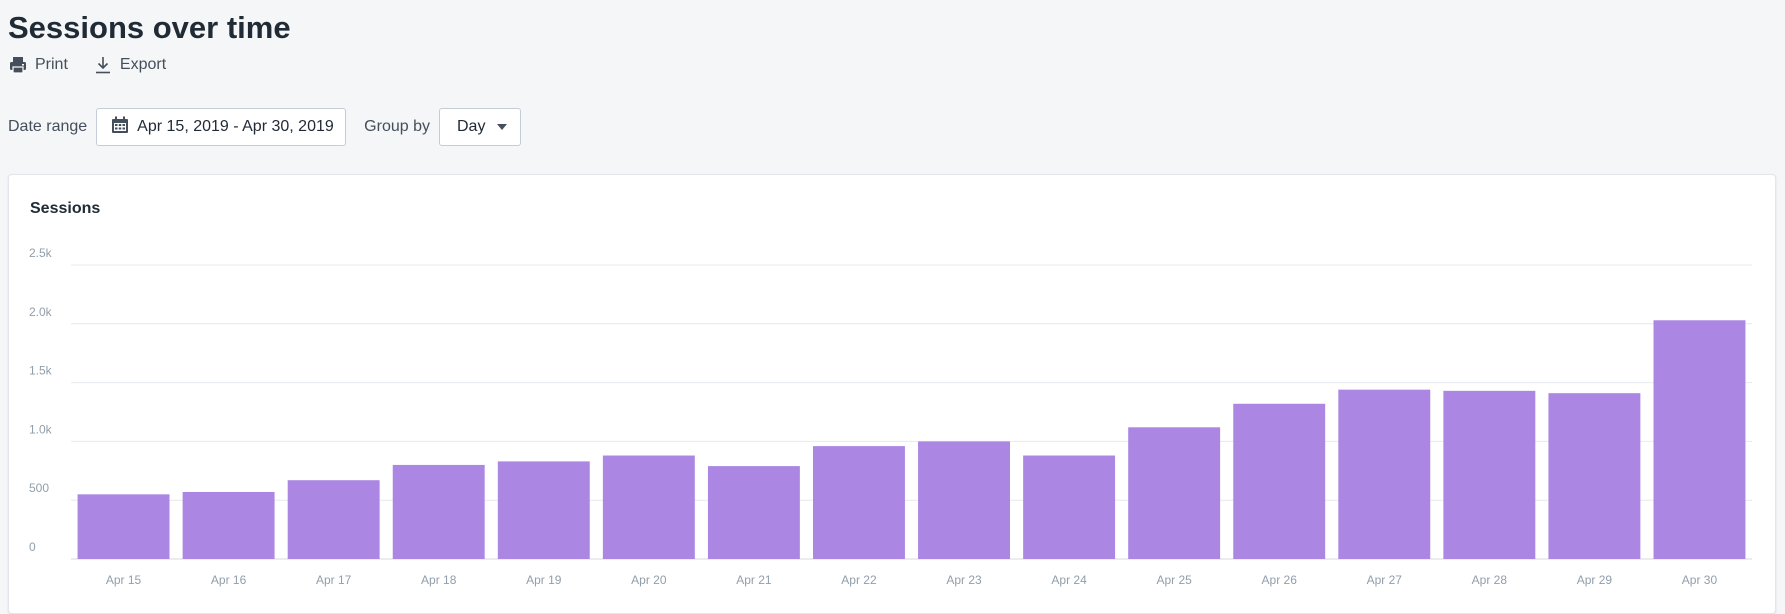  I want to click on x-tick-label: Apr 20, so click(649, 580).